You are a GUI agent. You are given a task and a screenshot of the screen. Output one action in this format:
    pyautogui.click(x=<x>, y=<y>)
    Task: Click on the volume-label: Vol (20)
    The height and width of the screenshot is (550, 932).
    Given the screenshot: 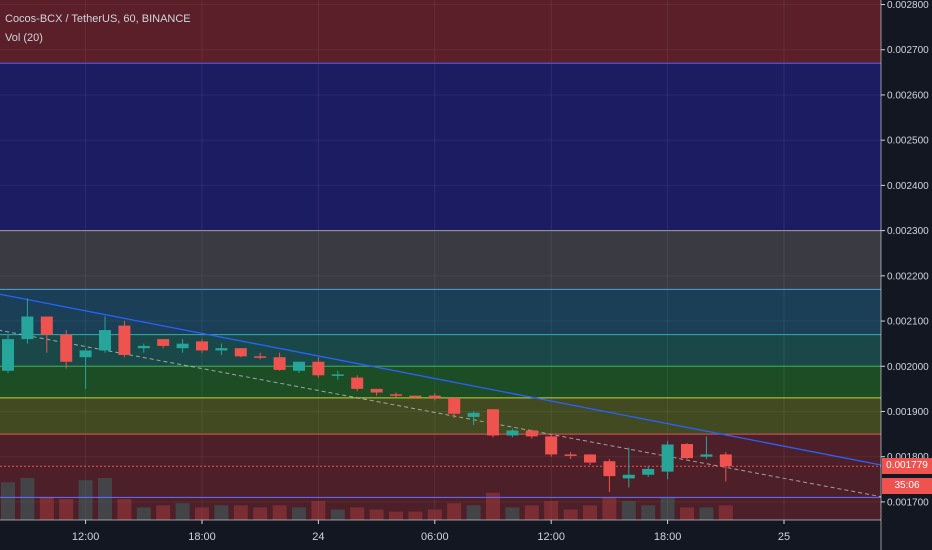 What is the action you would take?
    pyautogui.click(x=24, y=38)
    